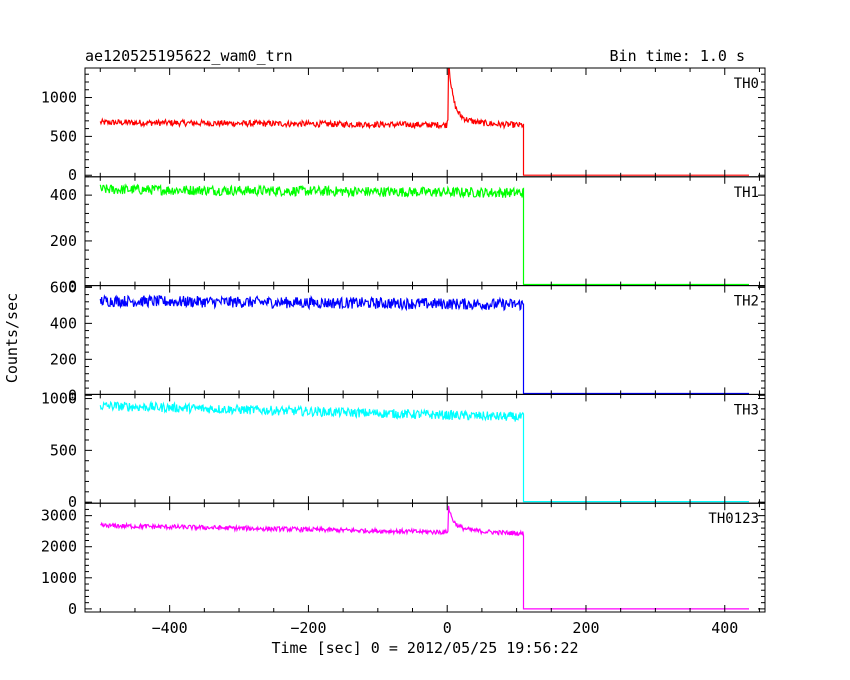  What do you see at coordinates (424, 344) in the screenshot?
I see `series-line-th2` at bounding box center [424, 344].